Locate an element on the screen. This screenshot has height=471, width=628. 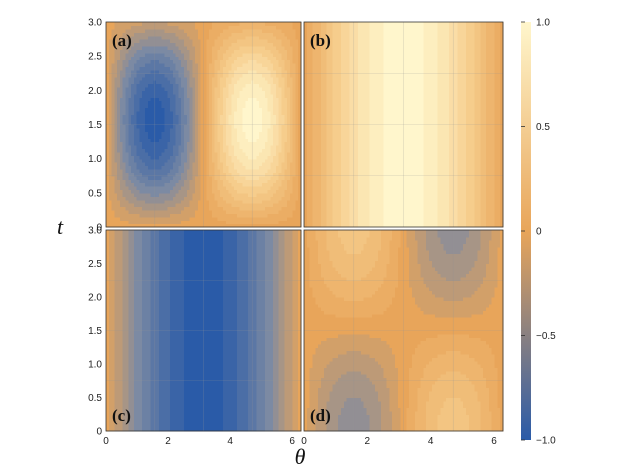
panel-label: (b) is located at coordinates (320, 40).